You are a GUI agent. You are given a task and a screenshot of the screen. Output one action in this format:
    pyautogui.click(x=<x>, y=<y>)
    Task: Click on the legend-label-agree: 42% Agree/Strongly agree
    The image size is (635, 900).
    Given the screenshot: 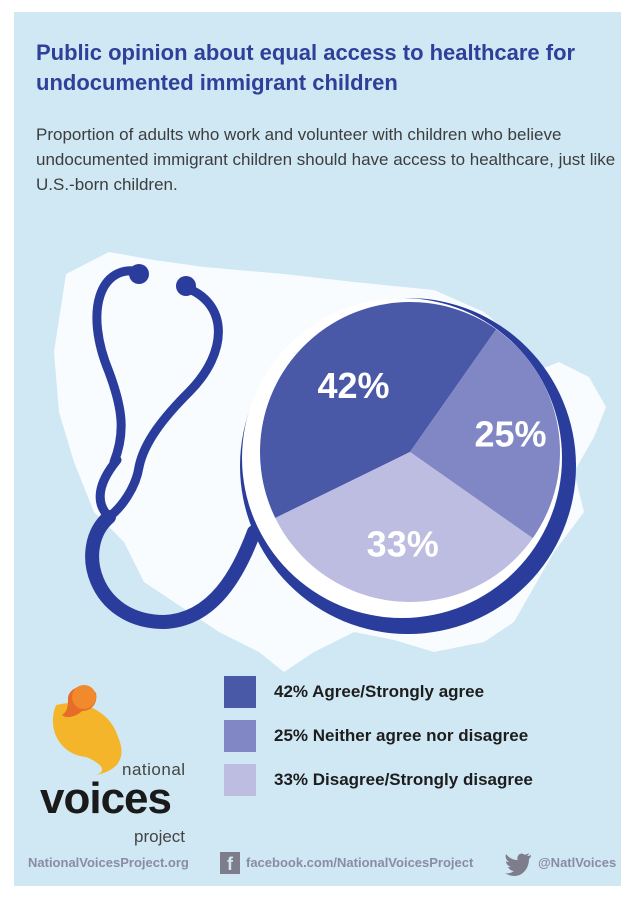 What is the action you would take?
    pyautogui.click(x=379, y=691)
    